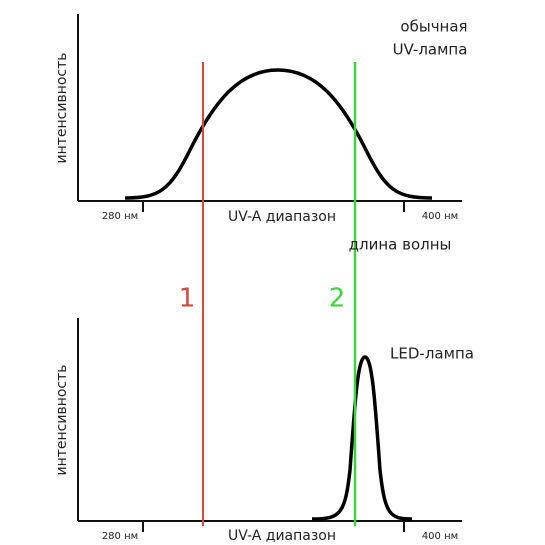  What do you see at coordinates (433, 27) in the screenshot?
I see `lamp-label: обычная` at bounding box center [433, 27].